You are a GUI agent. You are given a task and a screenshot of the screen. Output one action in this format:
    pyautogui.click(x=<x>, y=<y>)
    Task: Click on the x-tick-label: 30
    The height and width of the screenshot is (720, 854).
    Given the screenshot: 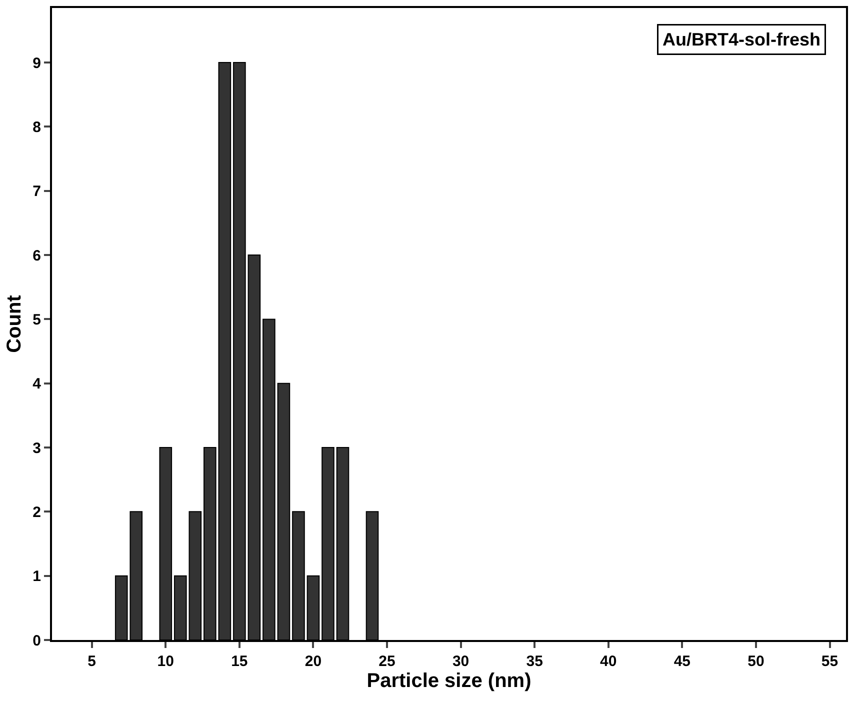 What is the action you would take?
    pyautogui.click(x=461, y=661)
    